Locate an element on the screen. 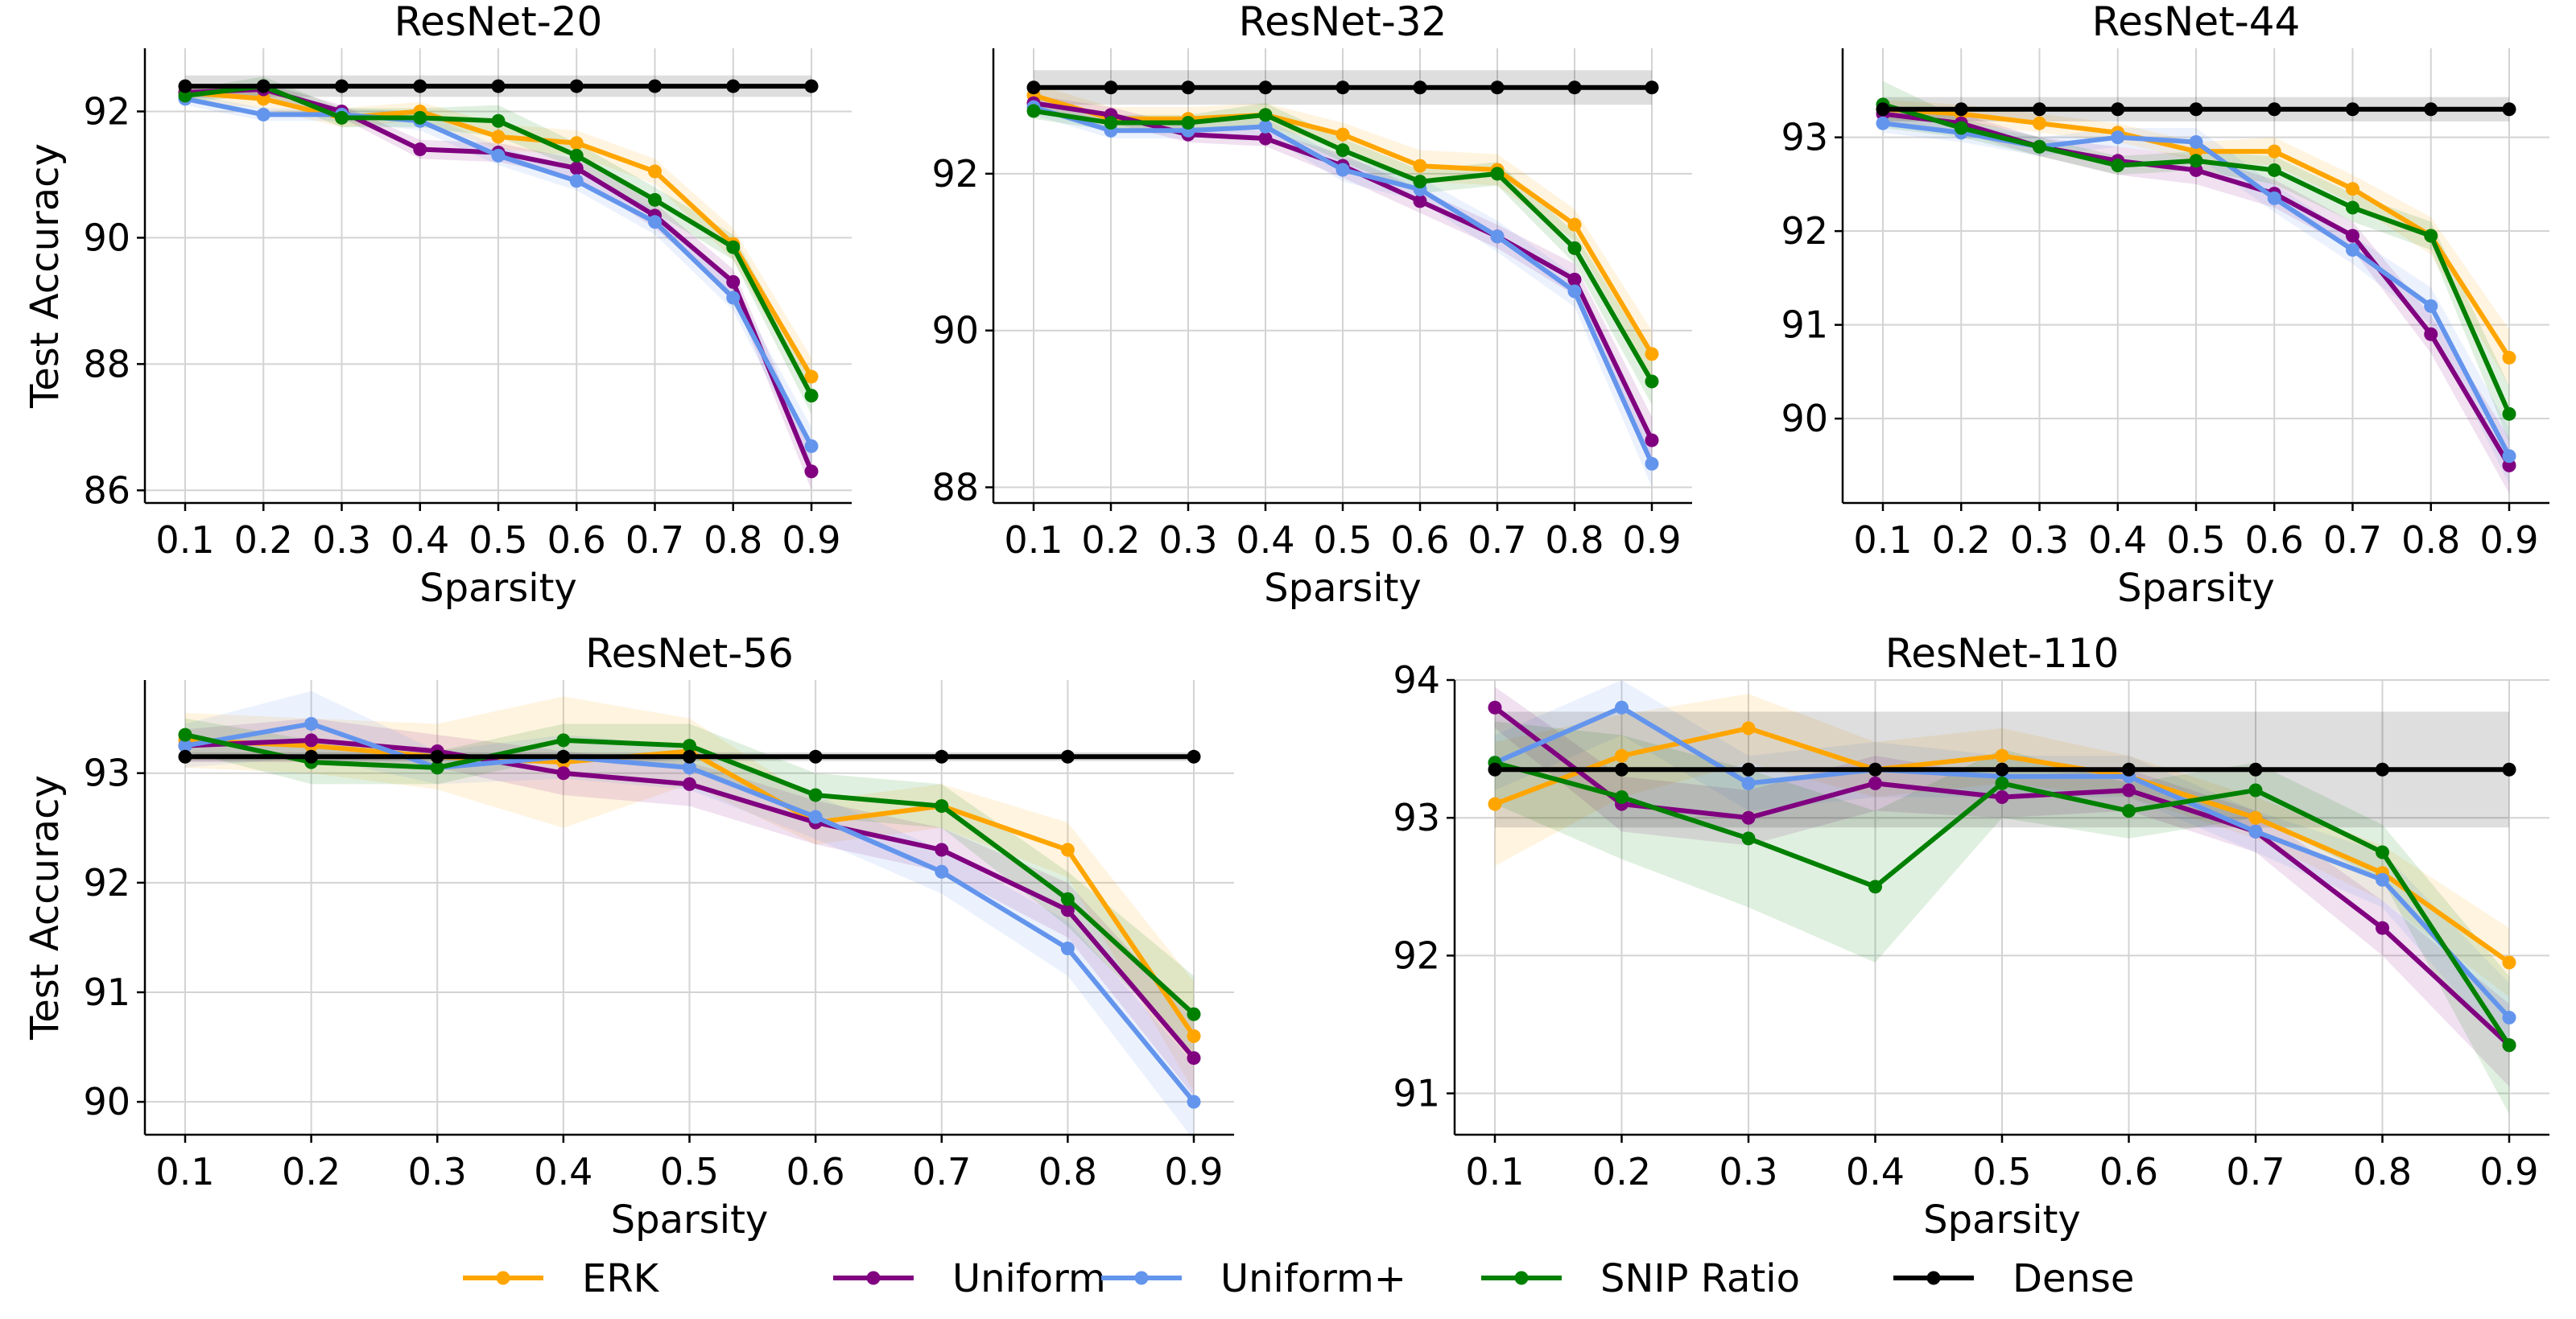 The width and height of the screenshot is (2576, 1319). series-dense is located at coordinates (1342, 87).